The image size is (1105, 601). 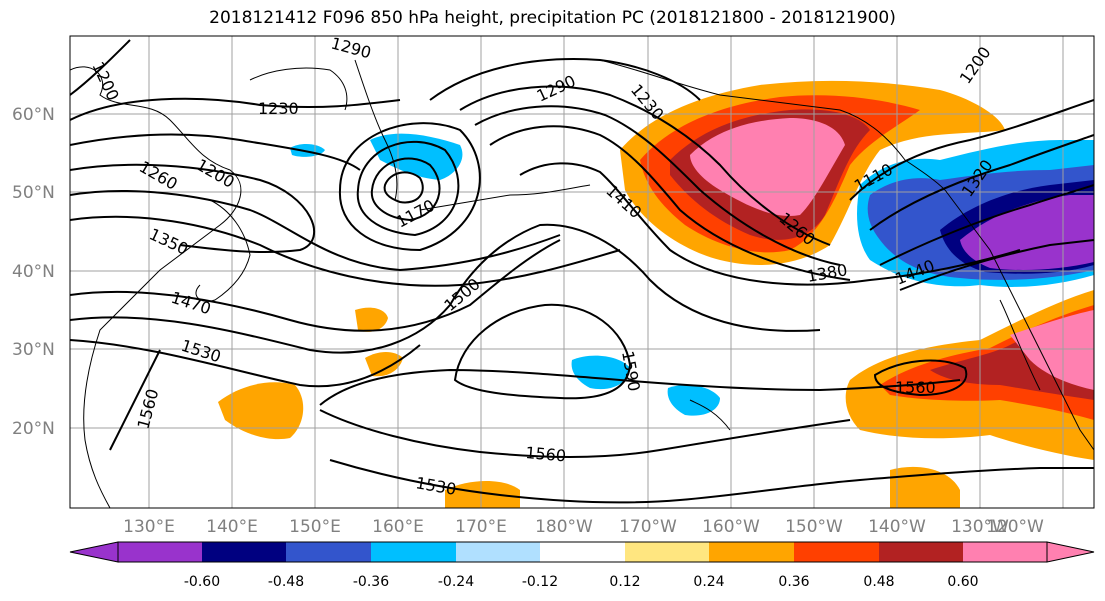 What do you see at coordinates (1070, 552) in the screenshot?
I see `colorbar-extend-max` at bounding box center [1070, 552].